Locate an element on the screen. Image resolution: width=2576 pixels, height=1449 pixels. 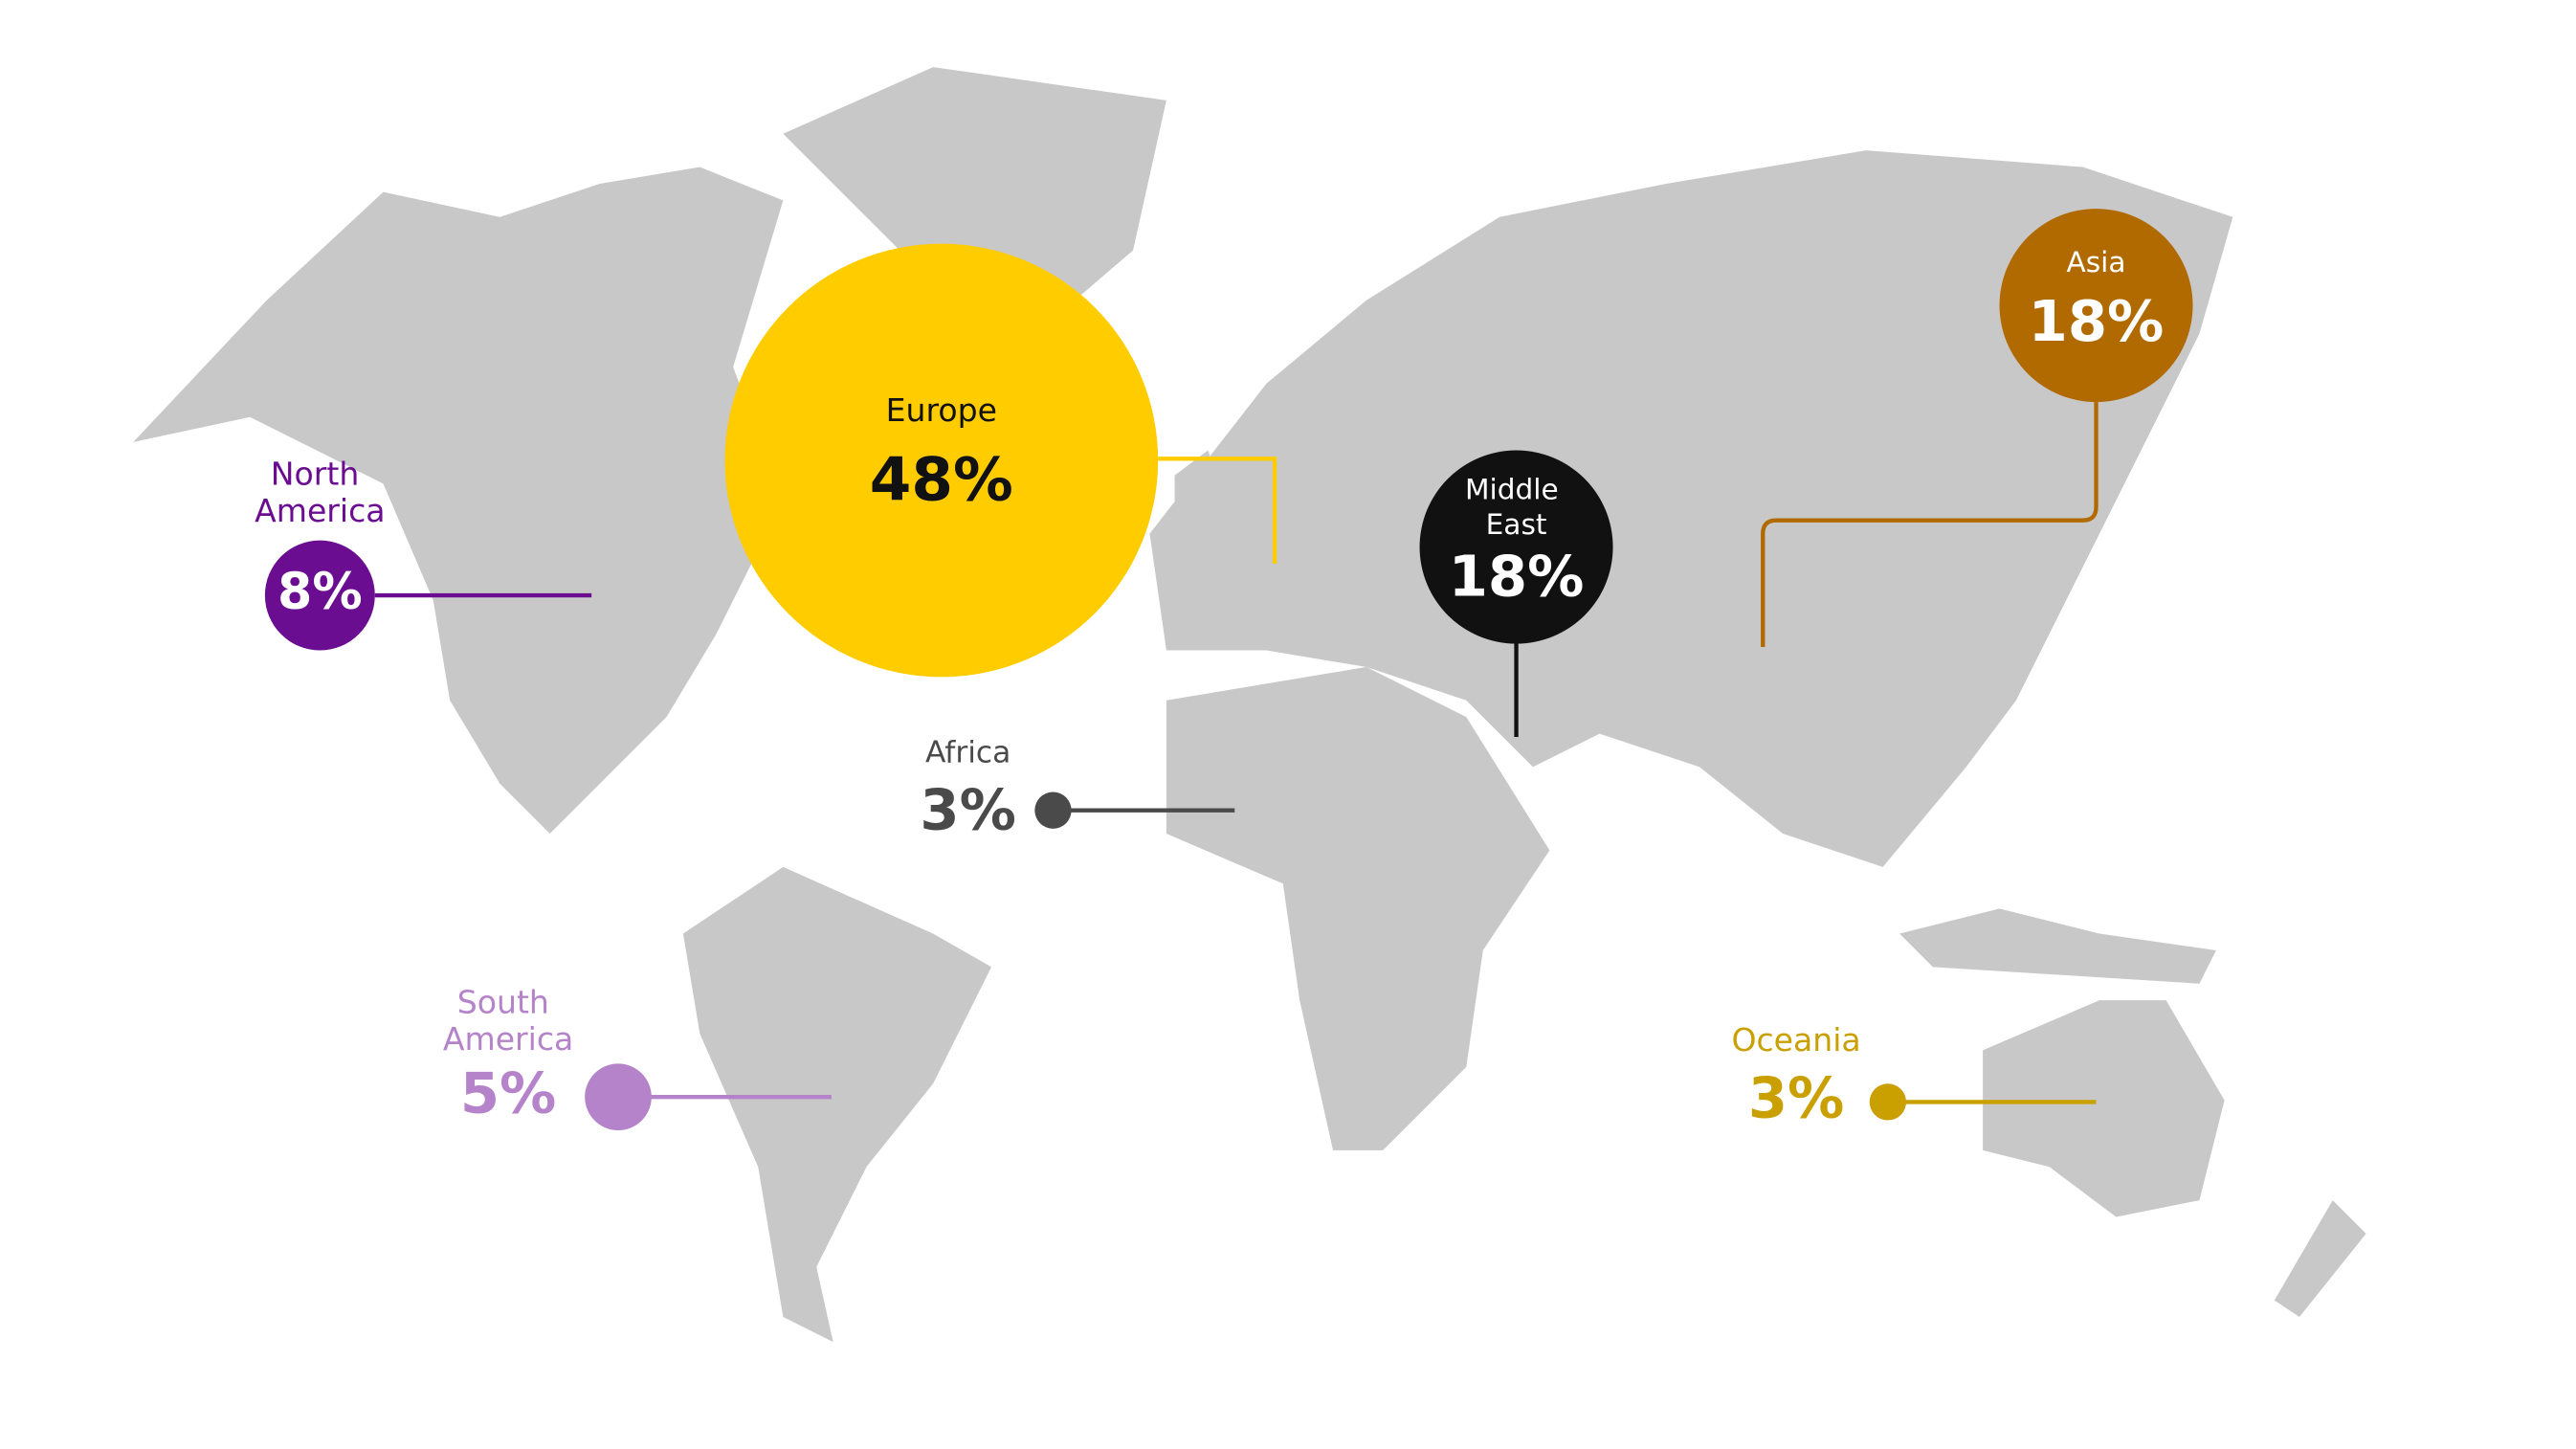
north-america-shape is located at coordinates (458, 501).